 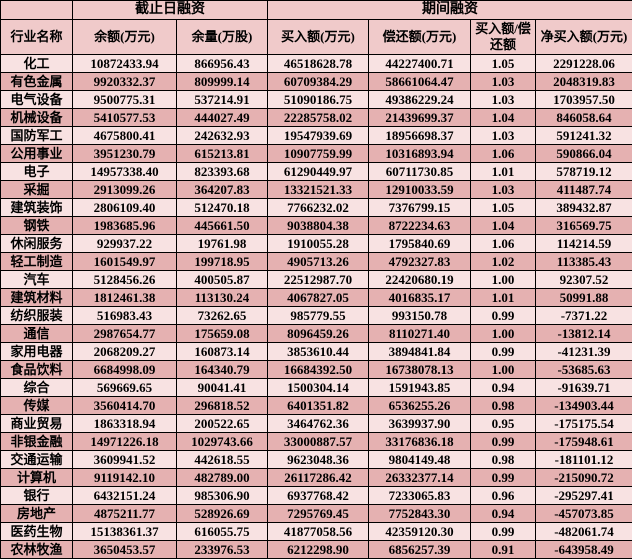 I want to click on value-cell: 6401351.82, so click(x=318, y=405).